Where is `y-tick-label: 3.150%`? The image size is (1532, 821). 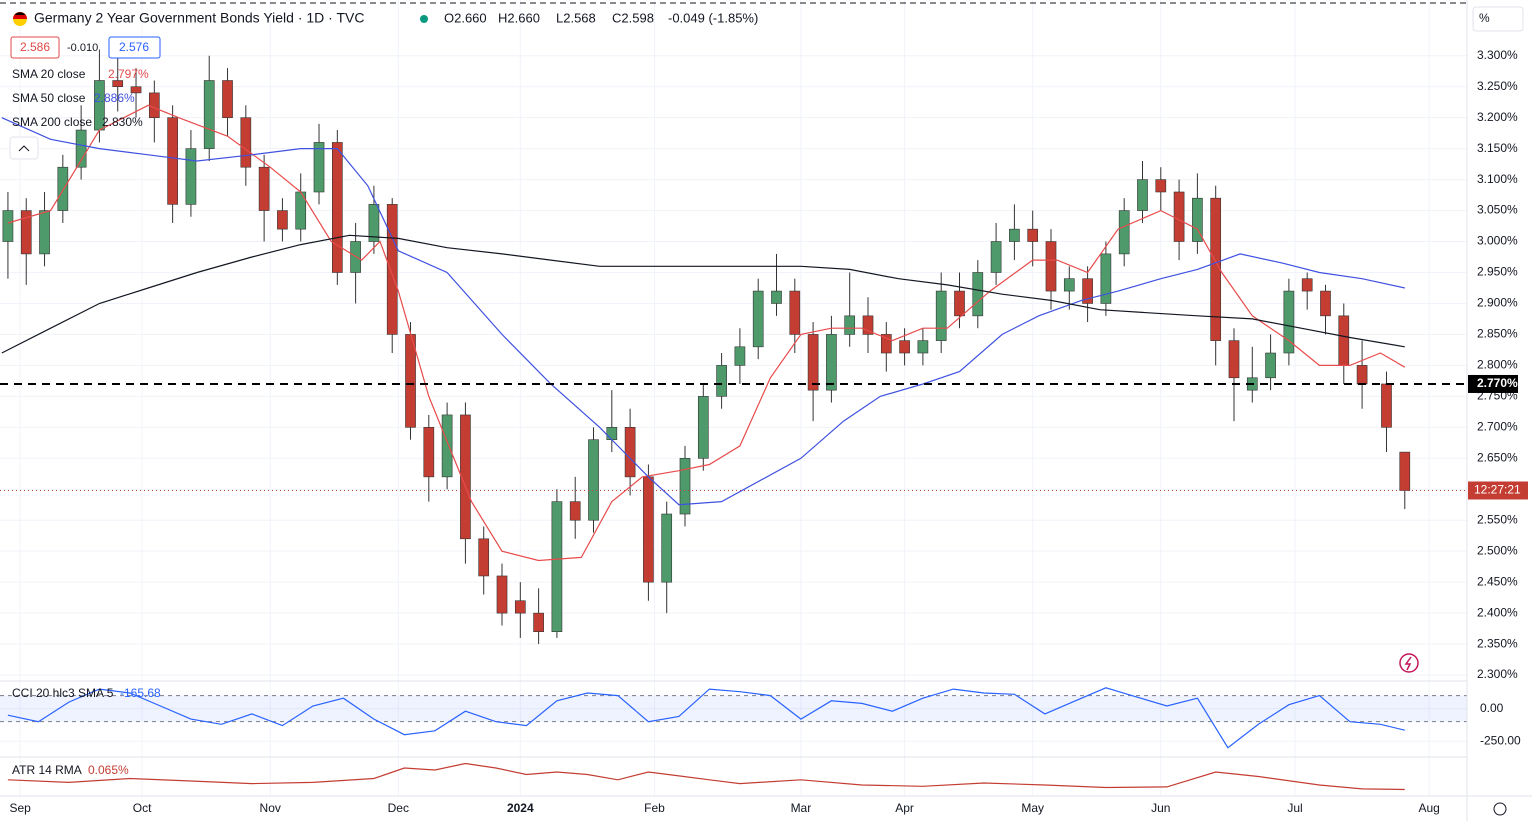 y-tick-label: 3.150% is located at coordinates (1497, 148).